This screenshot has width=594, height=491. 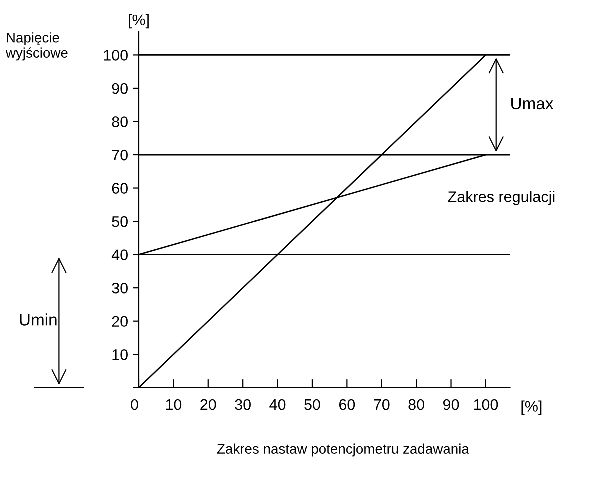 I want to click on y-tick-label: 40, so click(x=120, y=255).